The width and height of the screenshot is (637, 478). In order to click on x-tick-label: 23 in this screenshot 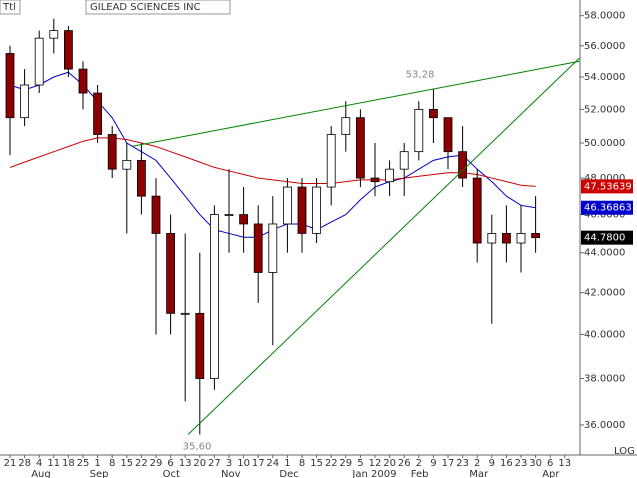, I will do `click(462, 463)`.